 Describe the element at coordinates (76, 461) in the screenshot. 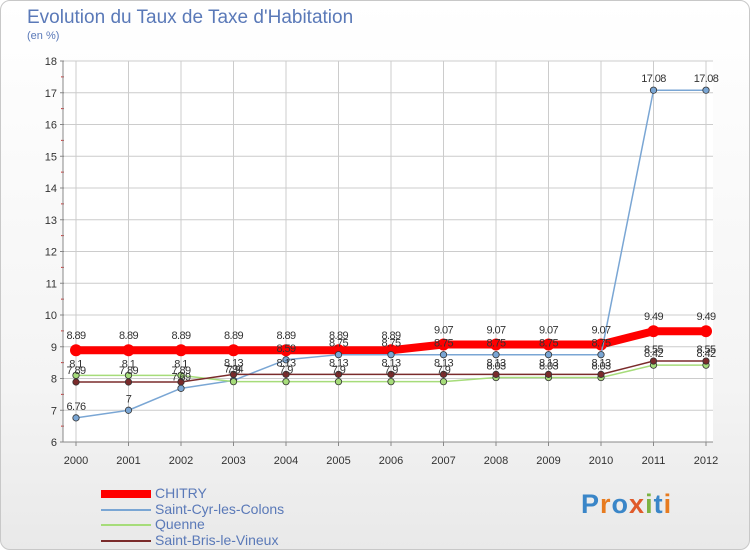

I see `x-tick-label: 2000` at that location.